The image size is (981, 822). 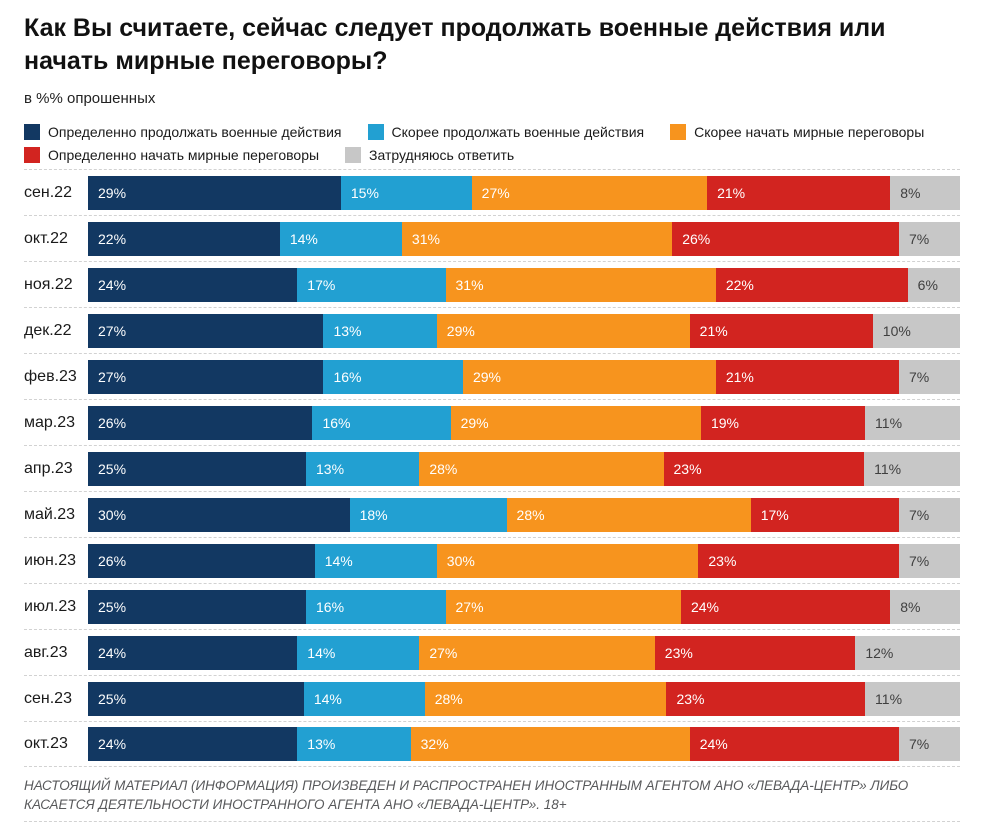 I want to click on chart-row: сен.23 25% 14% 28% 23% 11%, so click(x=492, y=698).